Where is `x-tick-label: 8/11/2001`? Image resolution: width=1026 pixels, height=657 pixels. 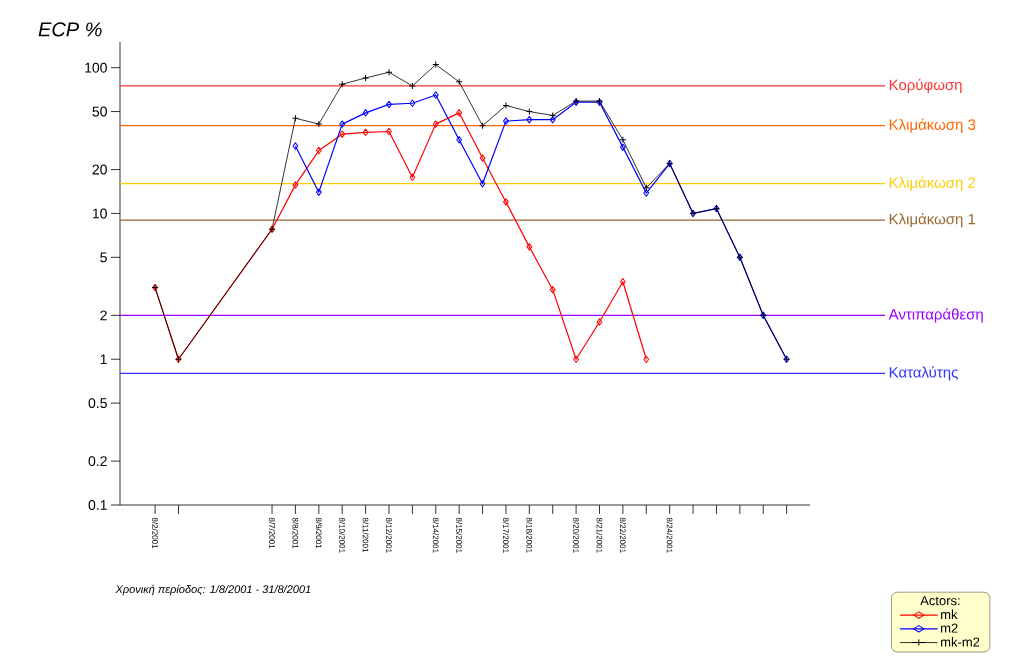 x-tick-label: 8/11/2001 is located at coordinates (365, 535).